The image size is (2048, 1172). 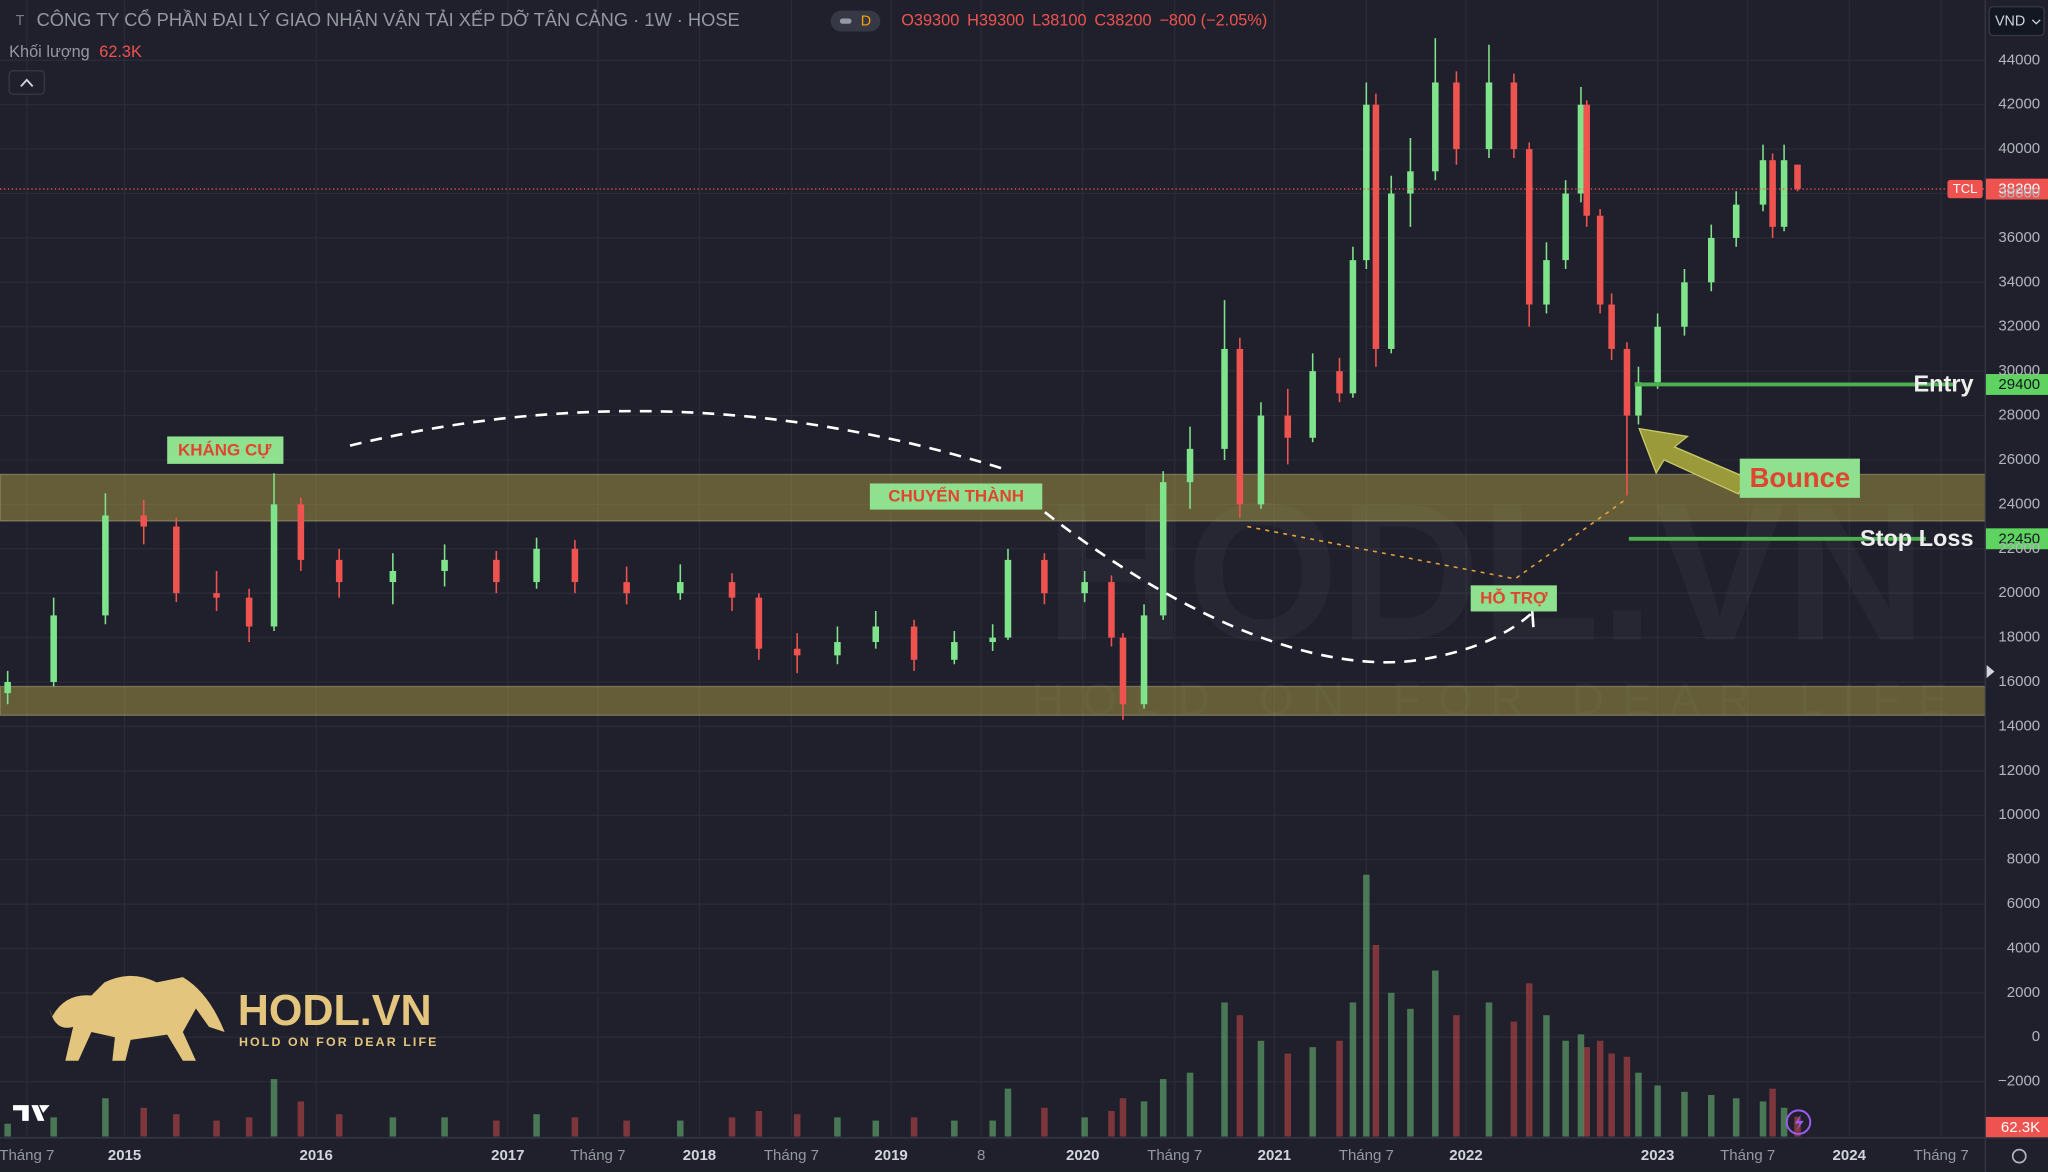 I want to click on bounce-label: Bounce, so click(x=1800, y=477).